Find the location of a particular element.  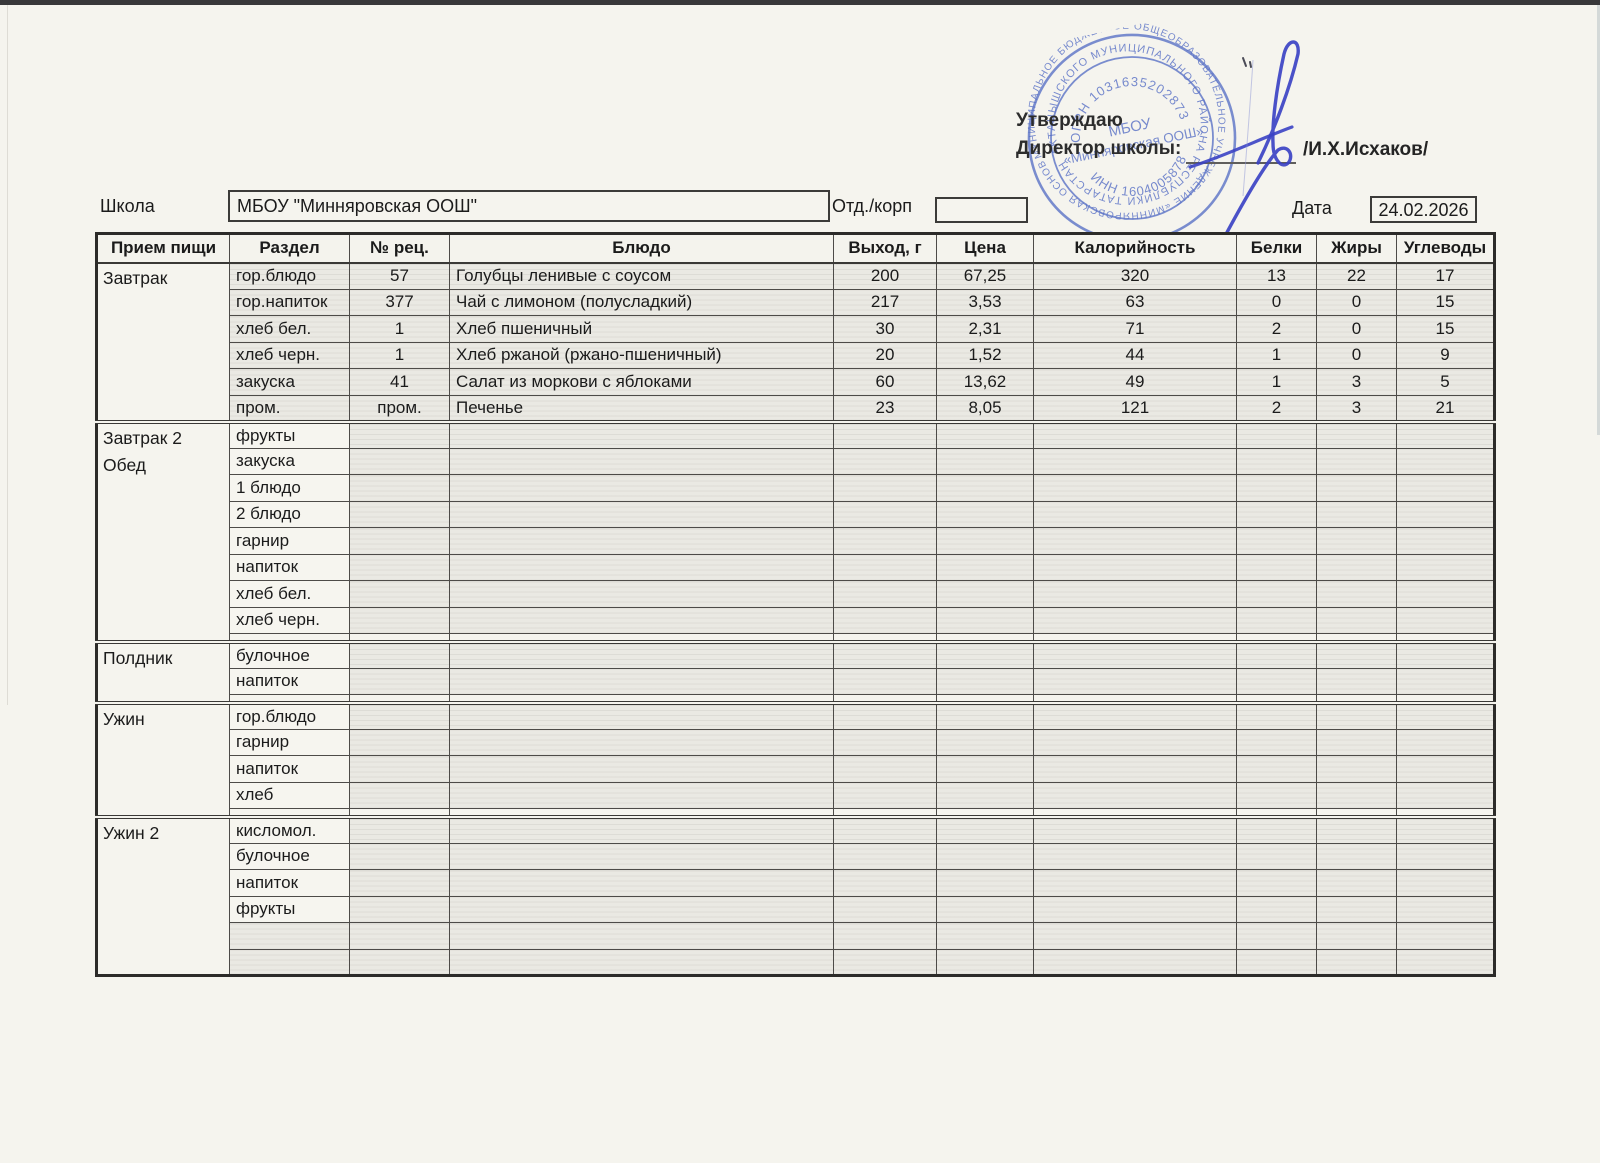

carbs-cell: 15 is located at coordinates (1445, 329).